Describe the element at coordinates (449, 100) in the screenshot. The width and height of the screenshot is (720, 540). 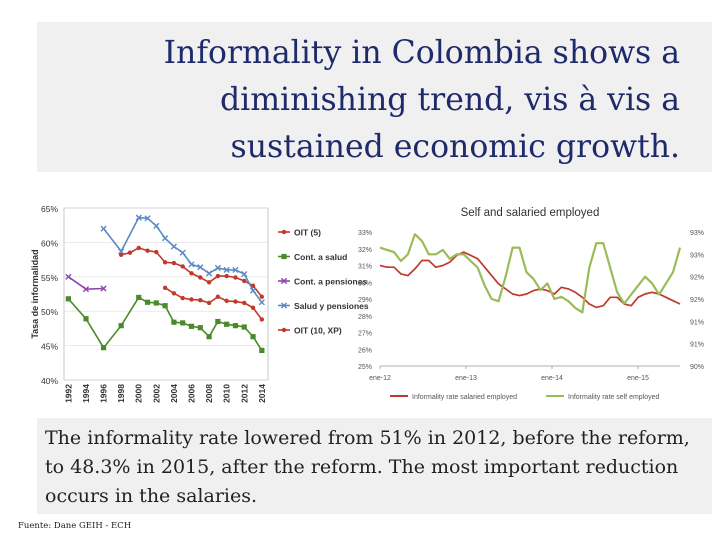
I see `title-line: diminishing trend, vis à vis a` at that location.